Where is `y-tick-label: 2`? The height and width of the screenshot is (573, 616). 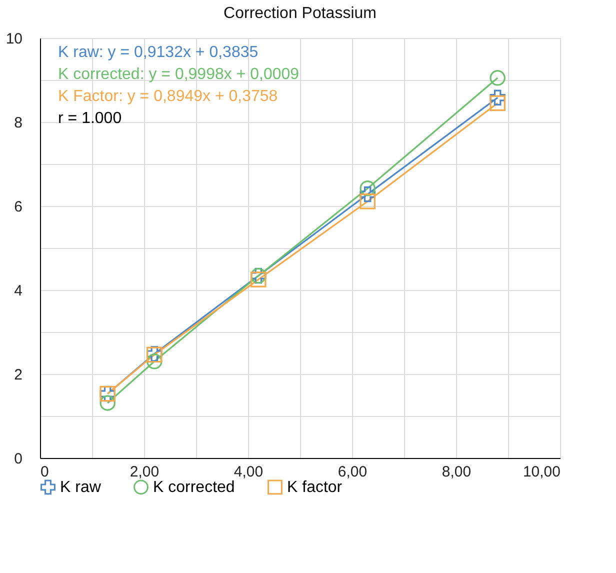
y-tick-label: 2 is located at coordinates (18, 375).